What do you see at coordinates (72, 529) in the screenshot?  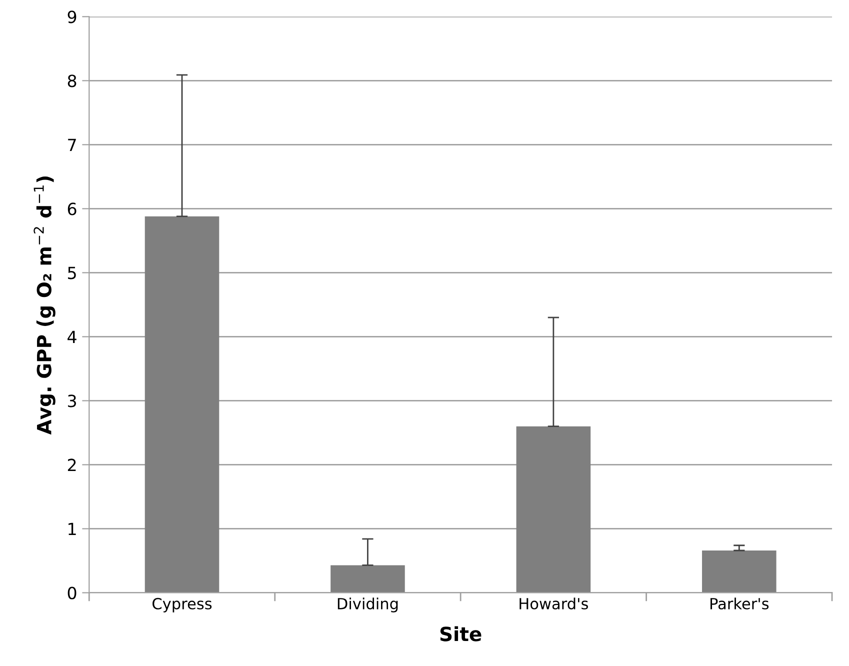 I see `y-tick-label: 1` at bounding box center [72, 529].